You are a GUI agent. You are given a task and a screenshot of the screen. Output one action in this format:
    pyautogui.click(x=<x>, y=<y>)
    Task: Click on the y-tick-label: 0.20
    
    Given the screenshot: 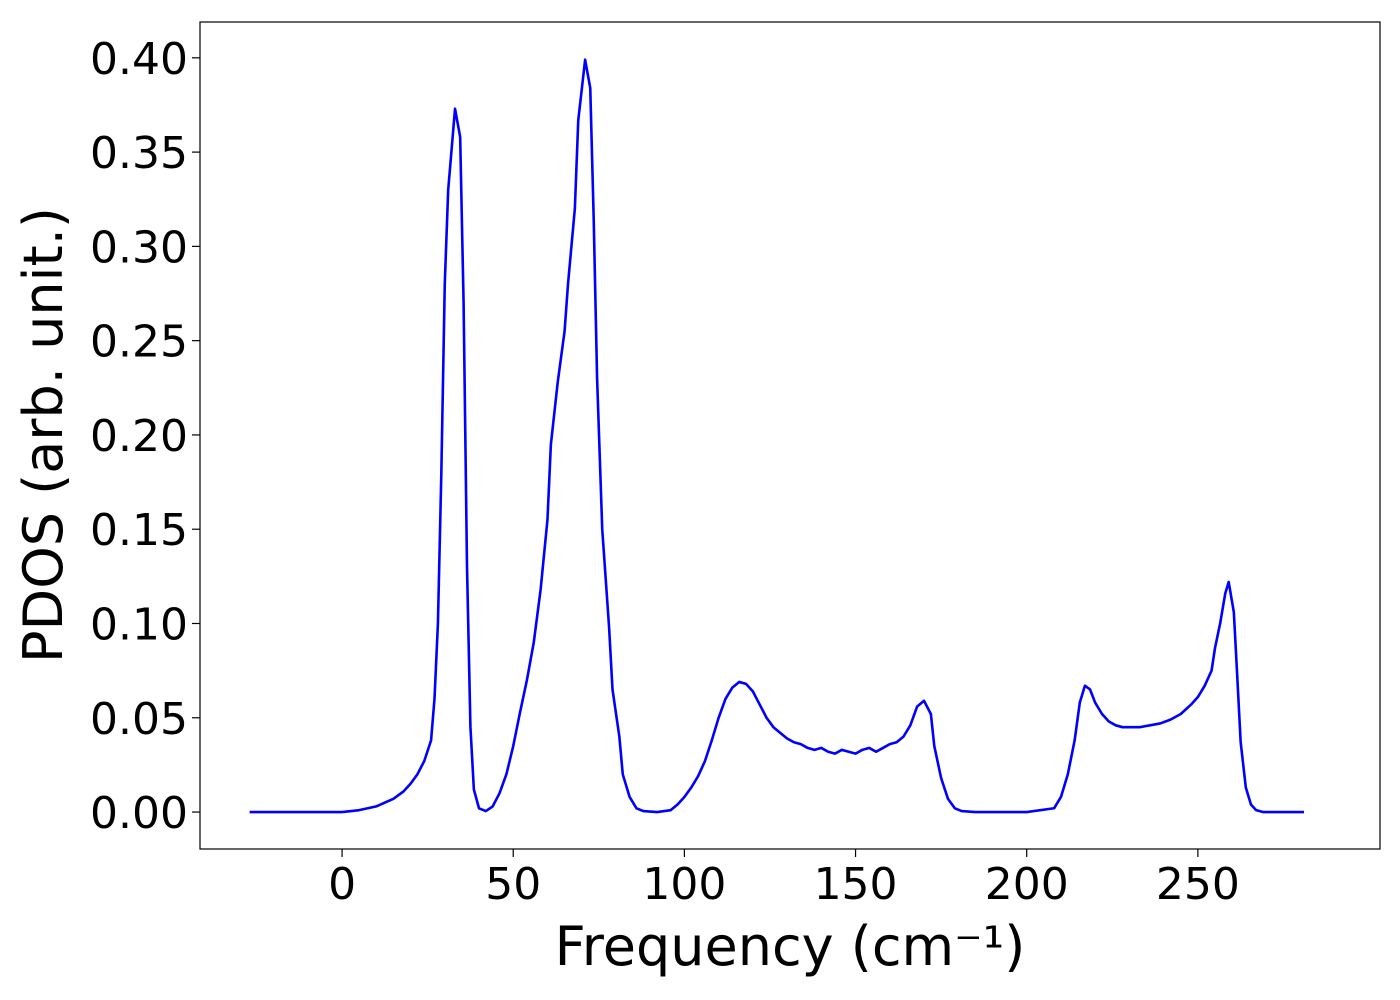 What is the action you would take?
    pyautogui.click(x=139, y=436)
    